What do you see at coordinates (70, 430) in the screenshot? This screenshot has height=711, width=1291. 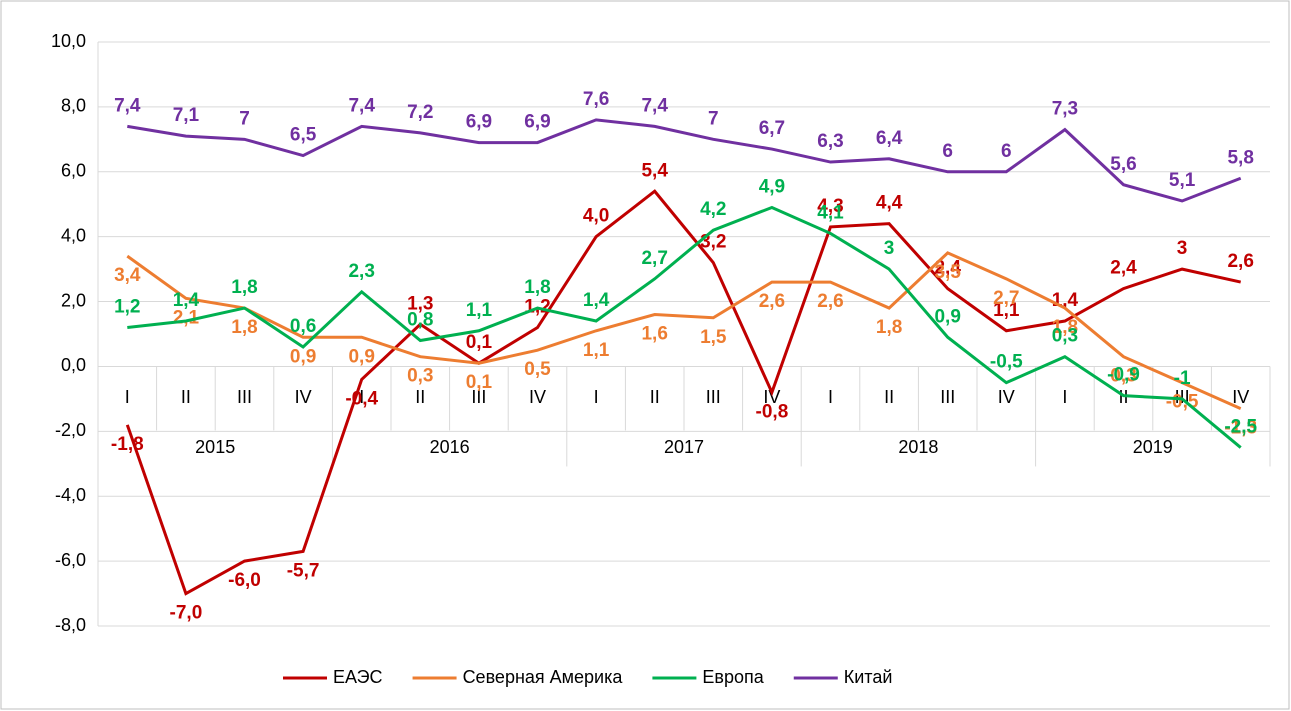 I see `y-tick-label: -2,0` at bounding box center [70, 430].